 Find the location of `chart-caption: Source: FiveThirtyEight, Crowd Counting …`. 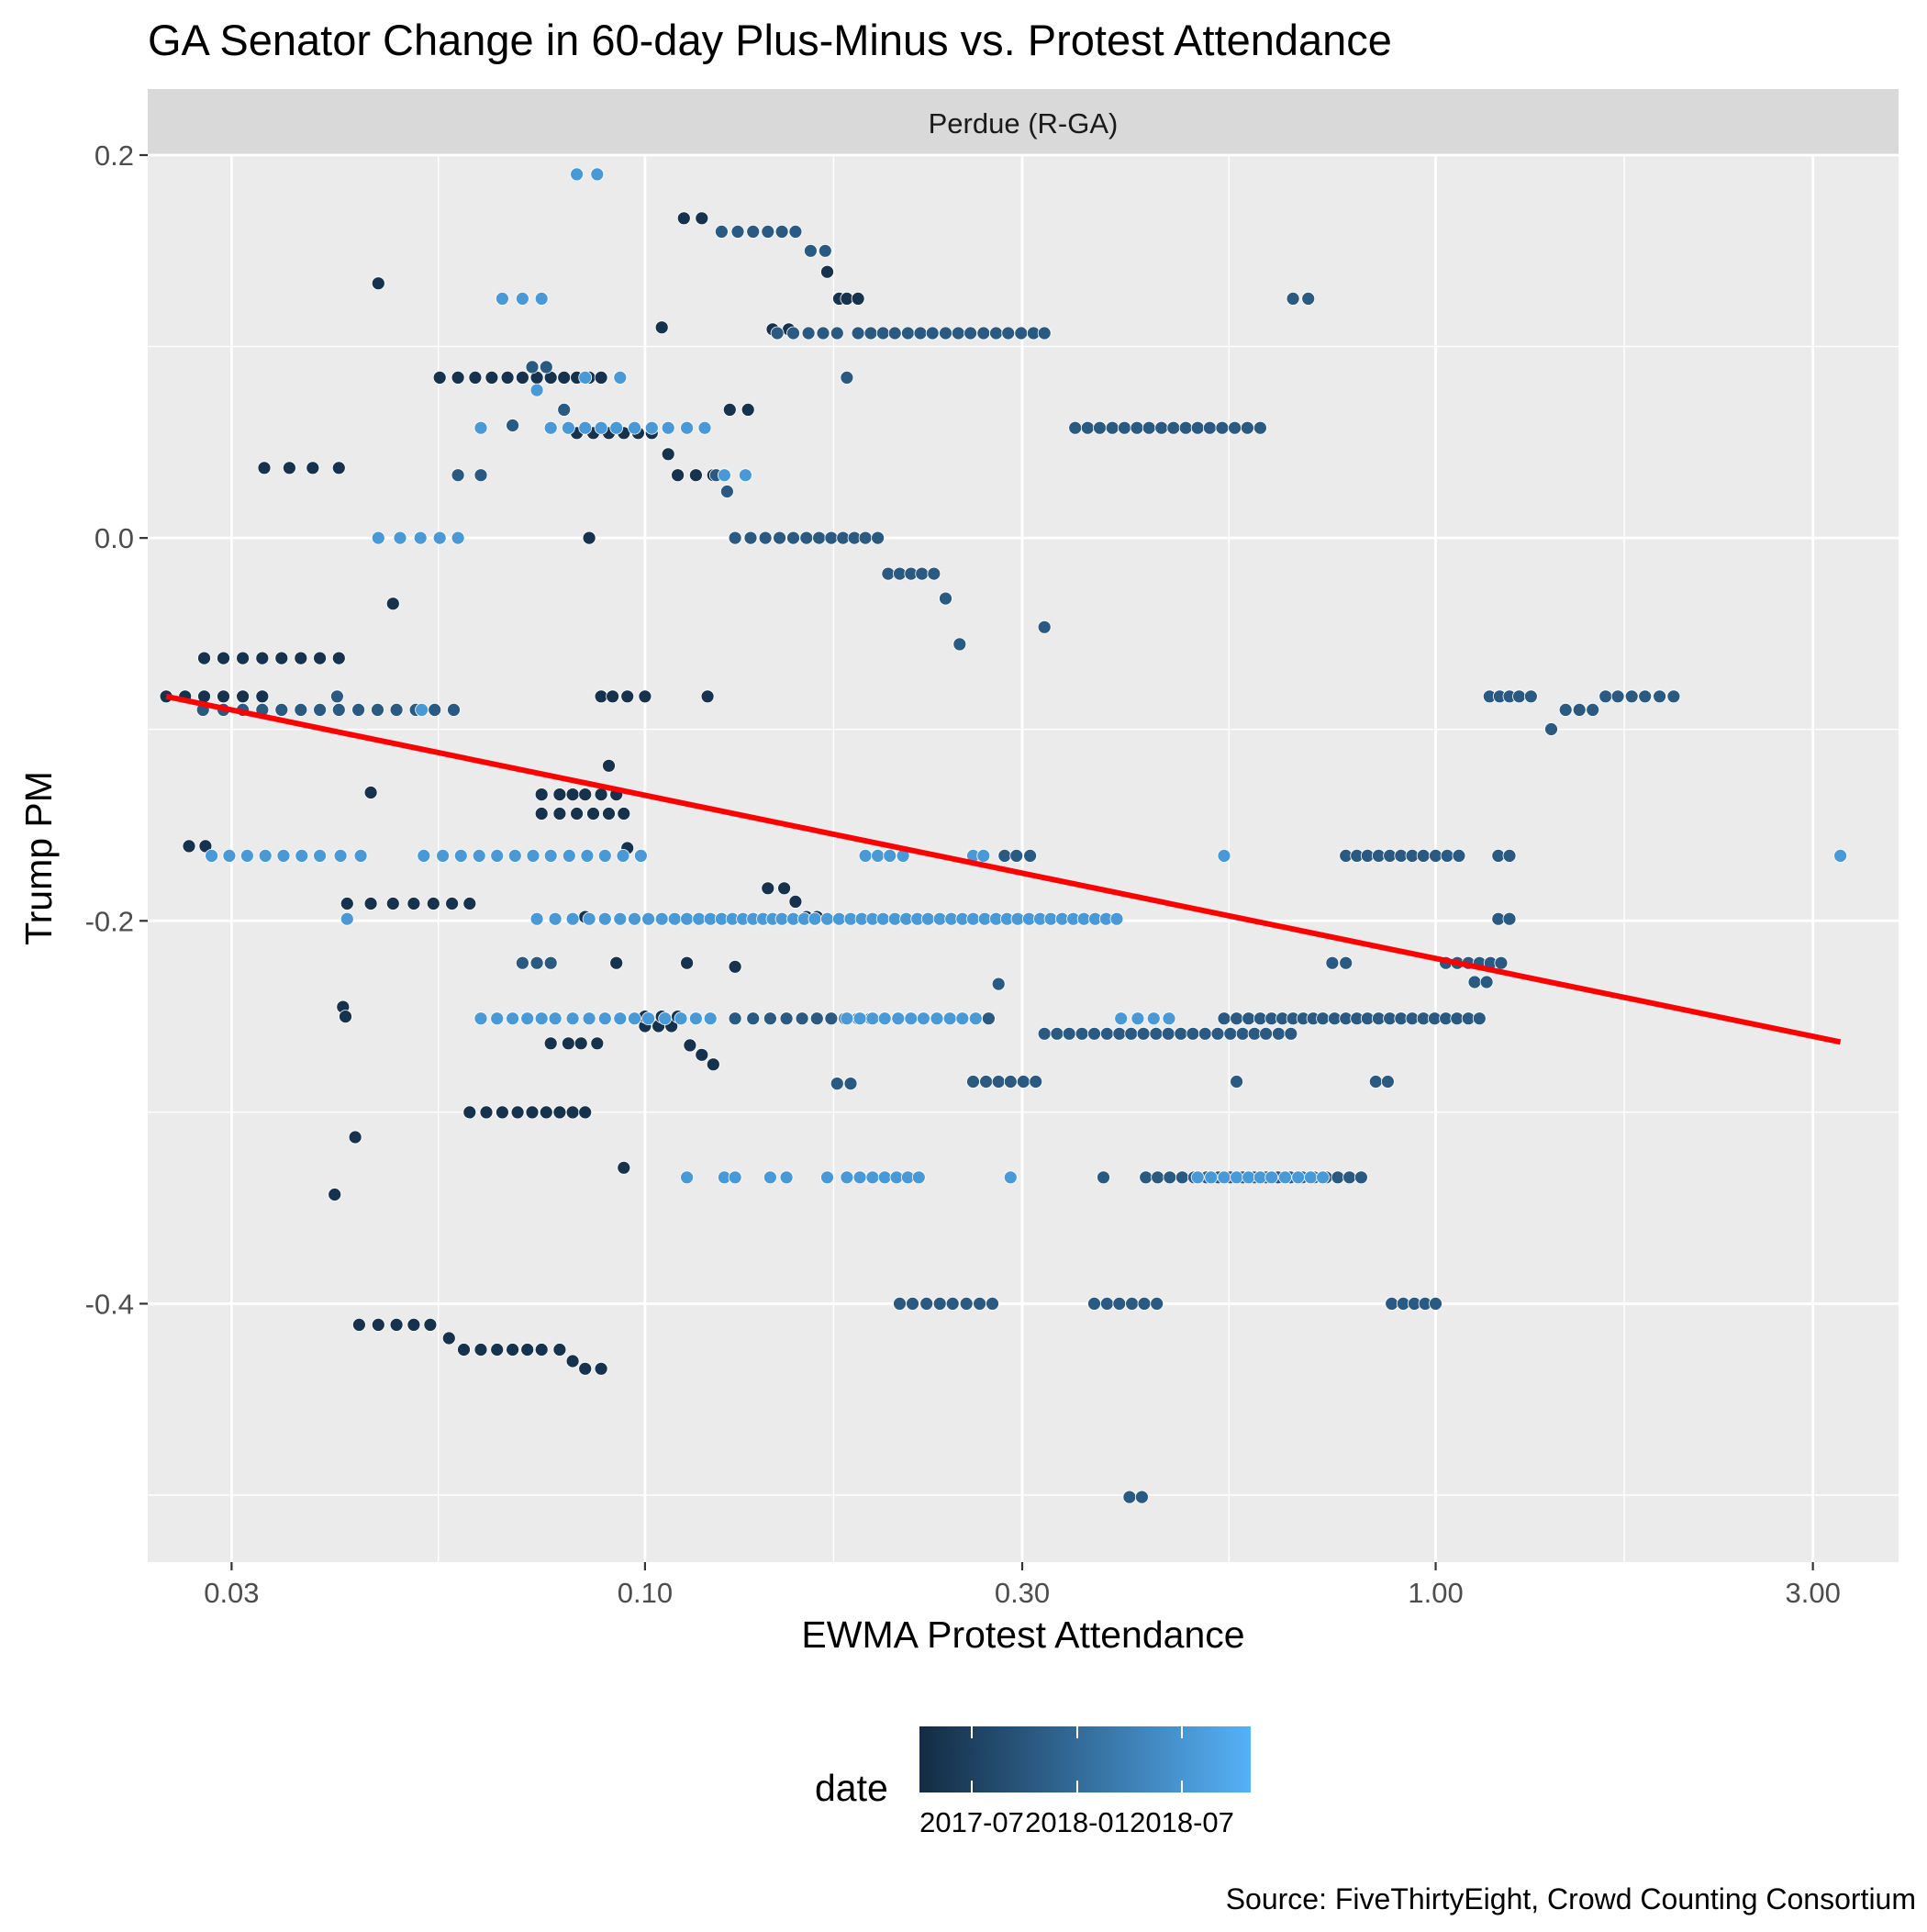

chart-caption: Source: FiveThirtyEight, Crowd Counting … is located at coordinates (1571, 1899).